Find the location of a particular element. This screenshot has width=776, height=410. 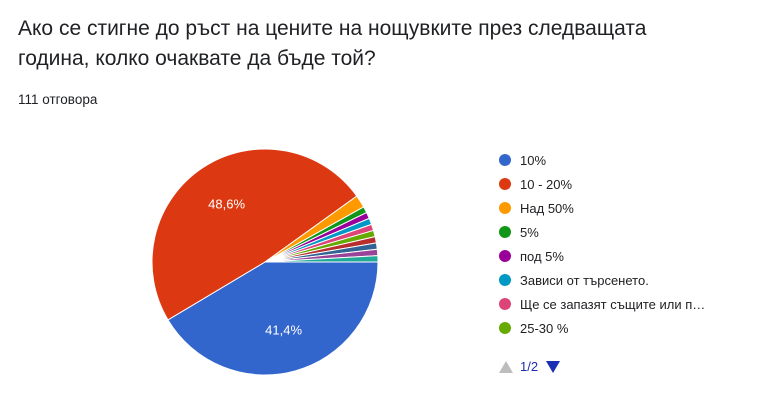

legend-pager: 1/2 is located at coordinates (530, 366).